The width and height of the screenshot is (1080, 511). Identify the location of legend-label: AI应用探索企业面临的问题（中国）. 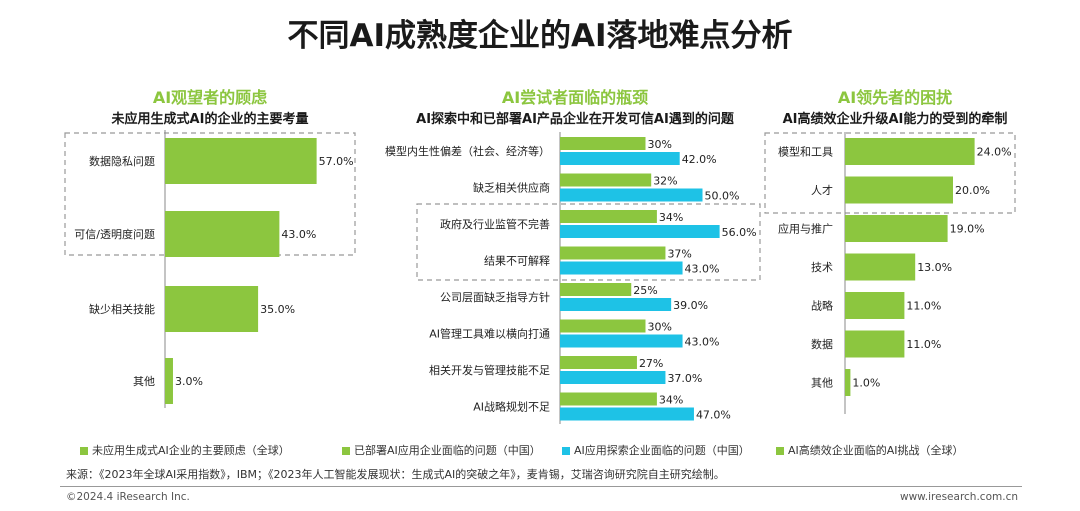
(662, 450).